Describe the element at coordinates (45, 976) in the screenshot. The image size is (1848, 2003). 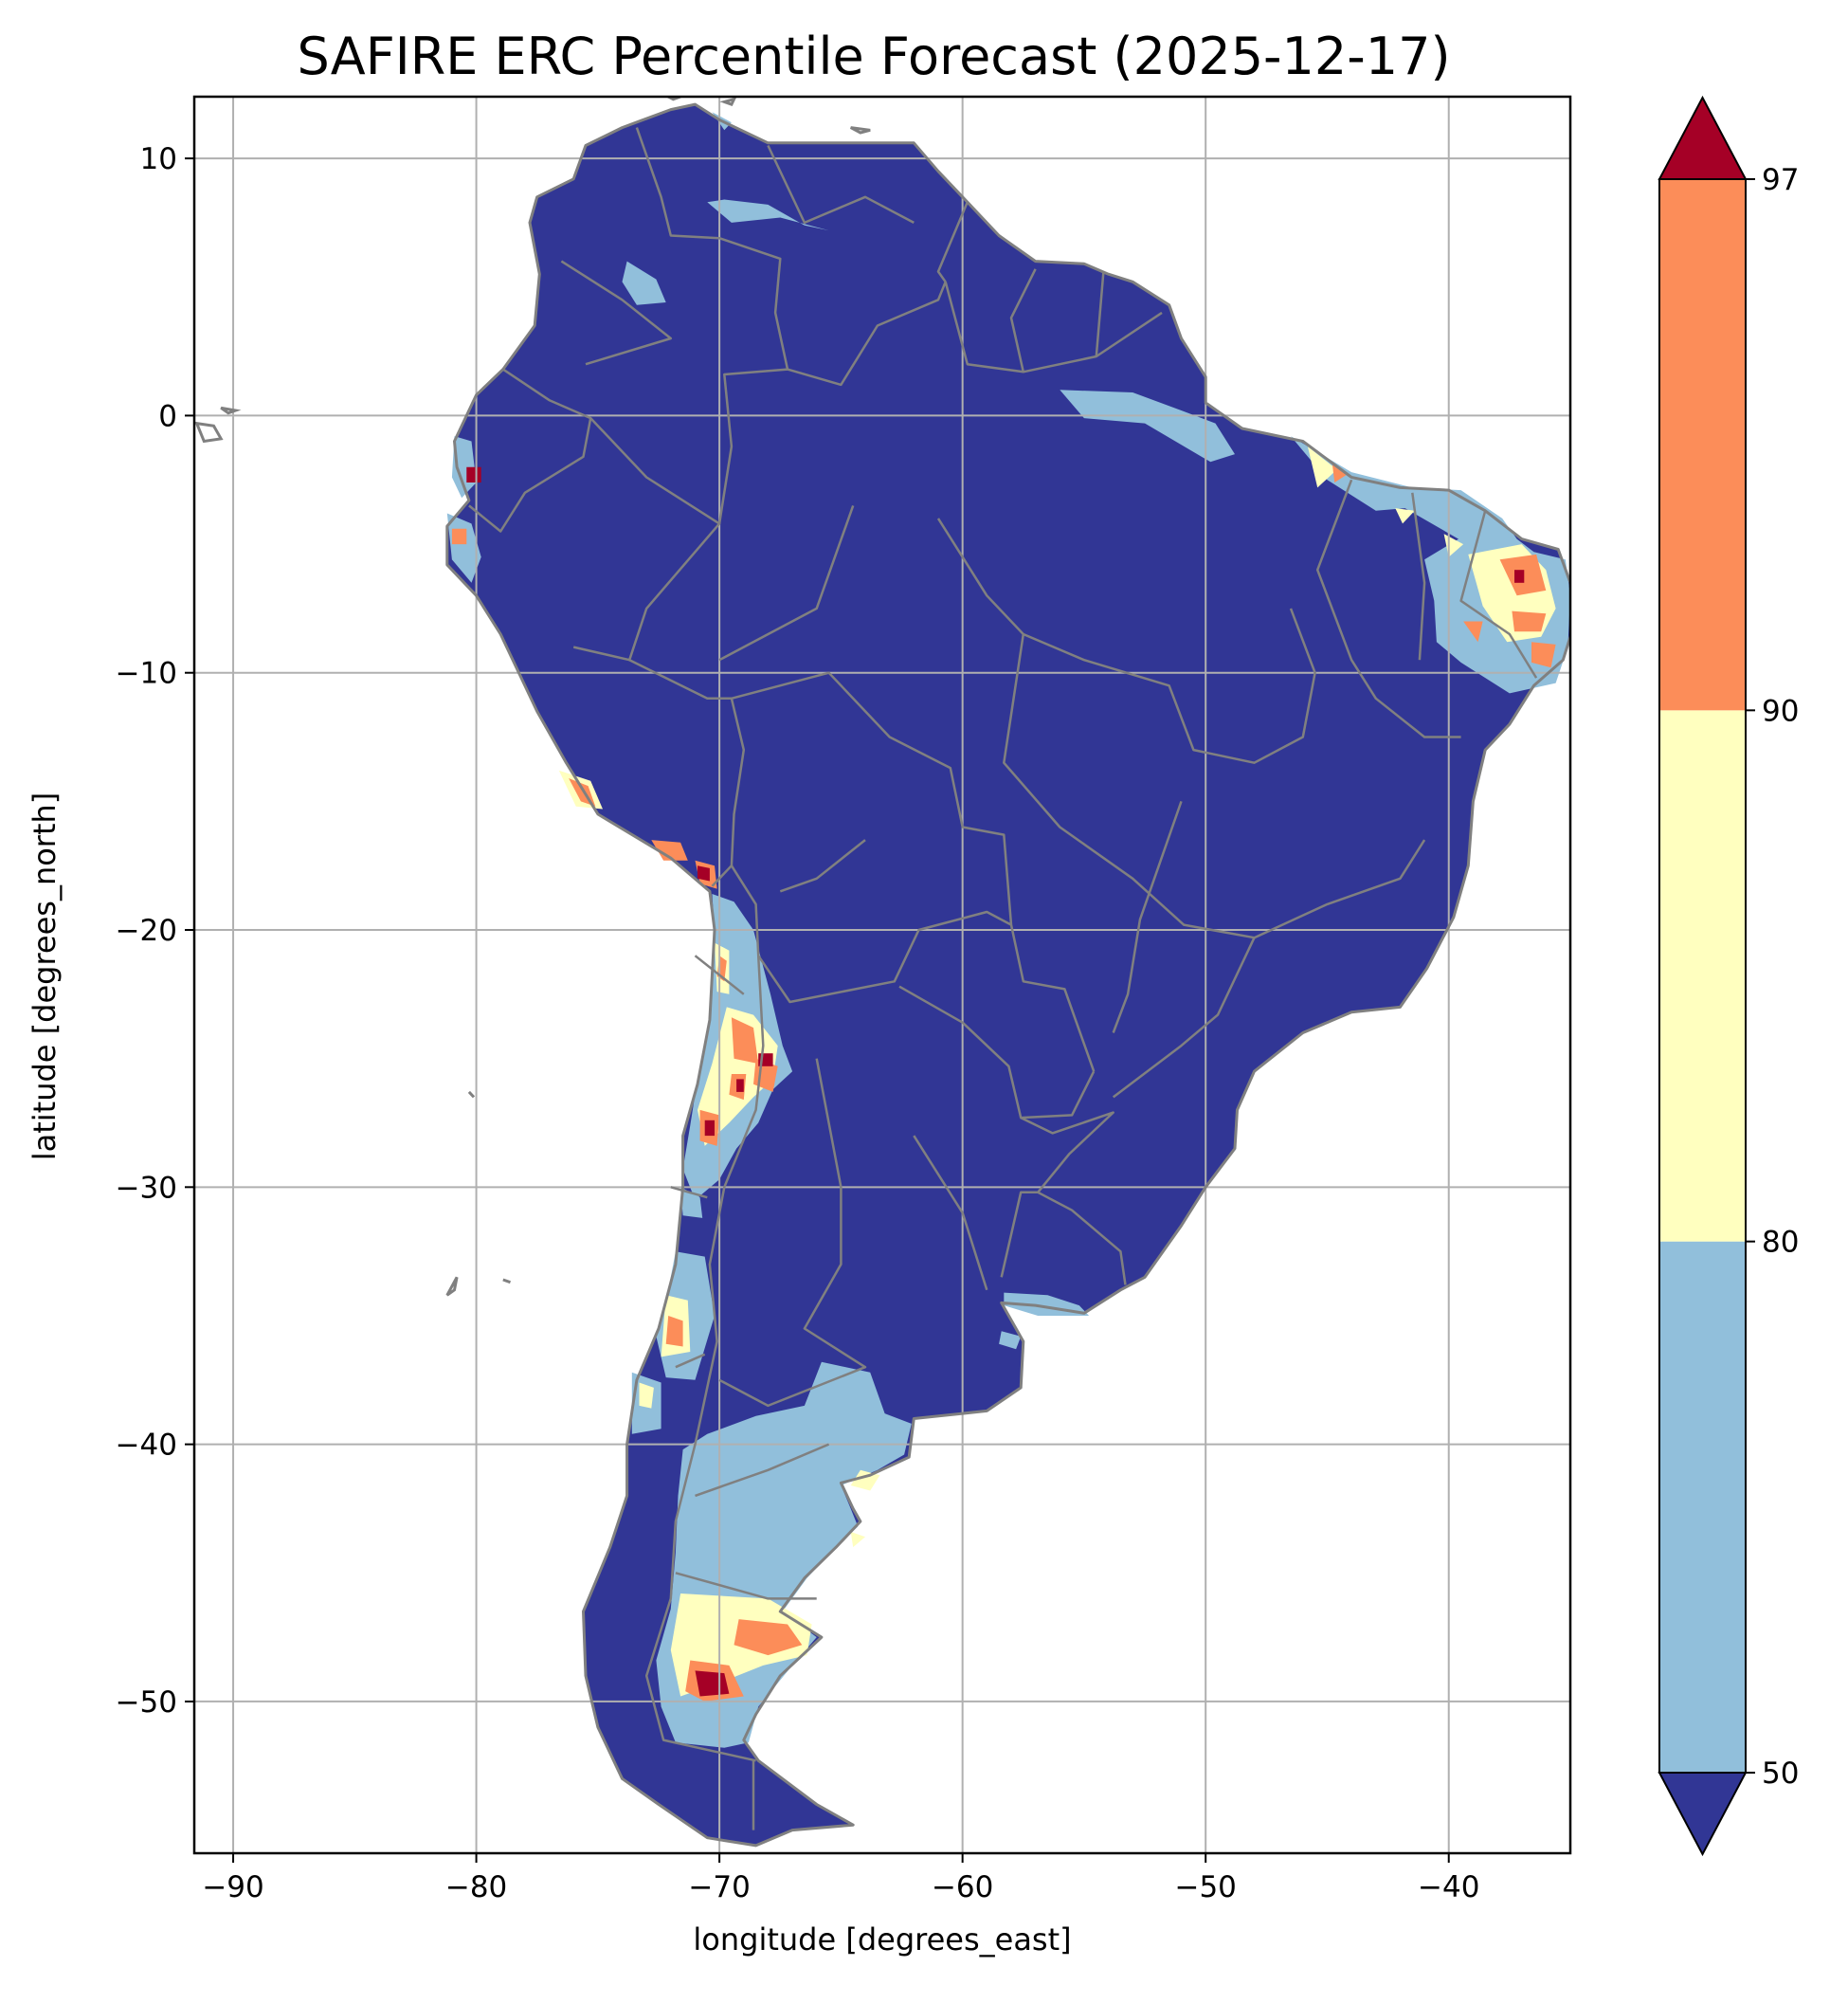
I see `y-axis-label: latitude [degrees_north]` at that location.